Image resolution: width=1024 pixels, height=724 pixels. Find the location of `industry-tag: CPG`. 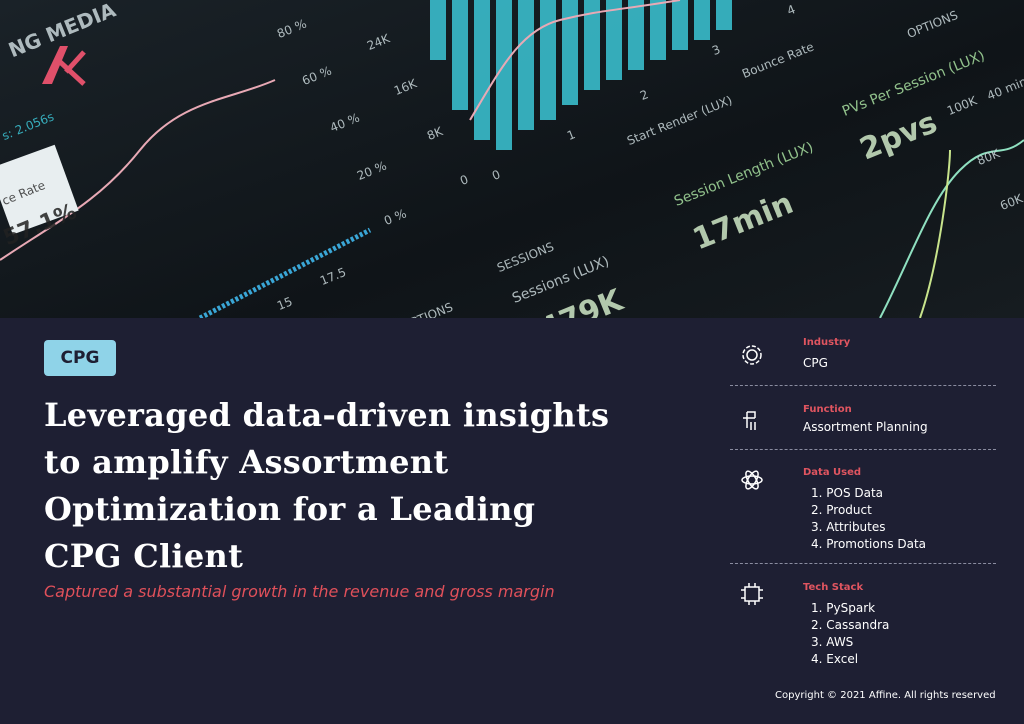

industry-tag: CPG is located at coordinates (80, 358).